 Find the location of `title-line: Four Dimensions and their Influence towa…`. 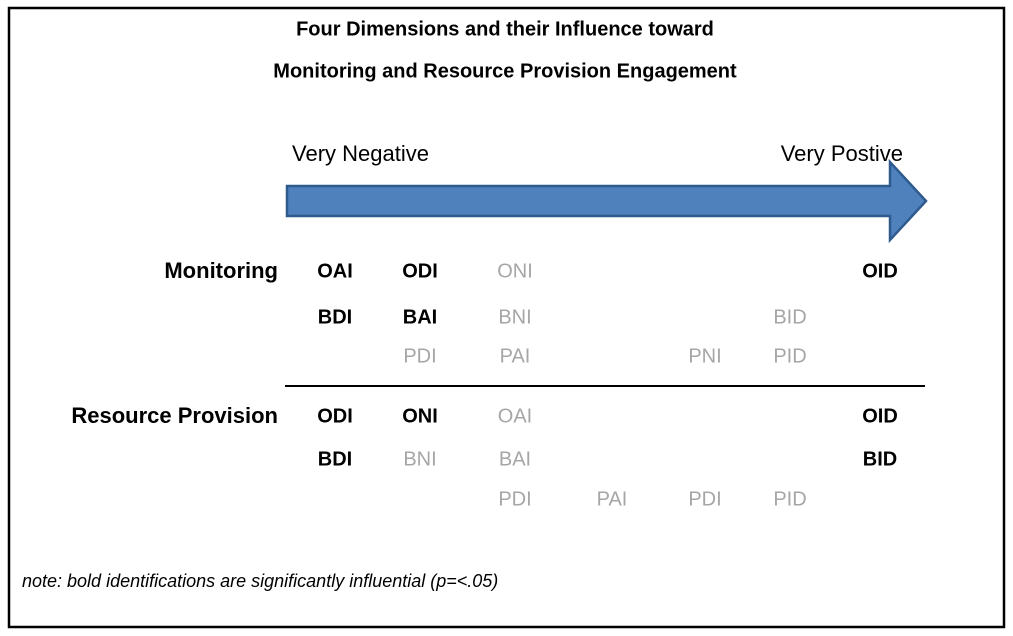

title-line: Four Dimensions and their Influence towa… is located at coordinates (505, 29).